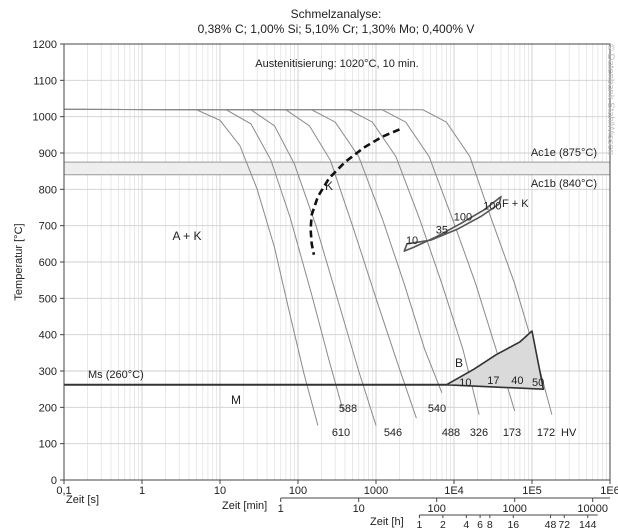 The width and height of the screenshot is (618, 531). I want to click on ac-band, so click(337, 168).